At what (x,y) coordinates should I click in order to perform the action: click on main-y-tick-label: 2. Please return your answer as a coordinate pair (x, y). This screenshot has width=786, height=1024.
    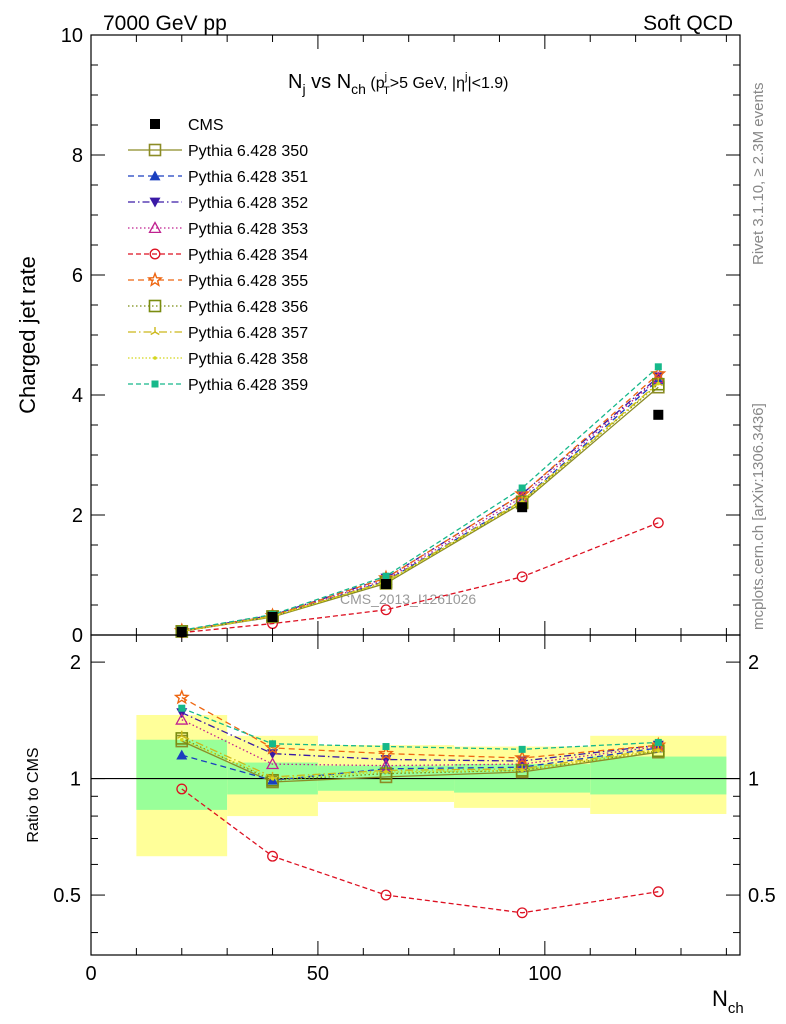
    Looking at the image, I should click on (77, 516).